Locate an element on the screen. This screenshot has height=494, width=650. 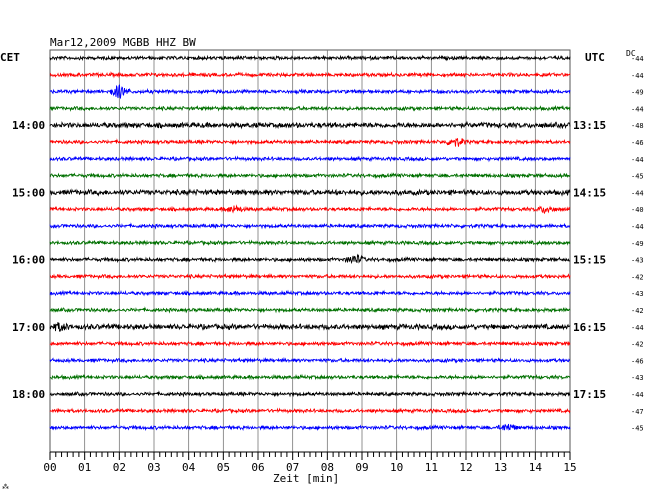
x-tick-label: 10 is located at coordinates (396, 467).